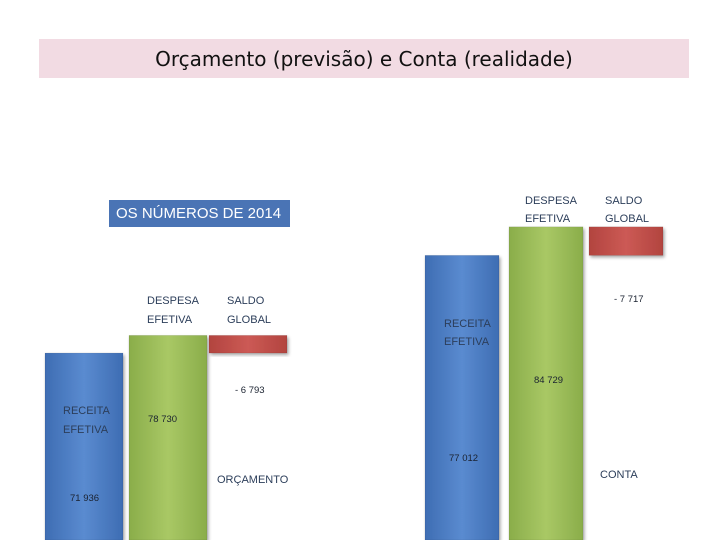 The width and height of the screenshot is (720, 540). Describe the element at coordinates (199, 213) in the screenshot. I see `year-badge: OS NÚMEROS DE 2014` at that location.